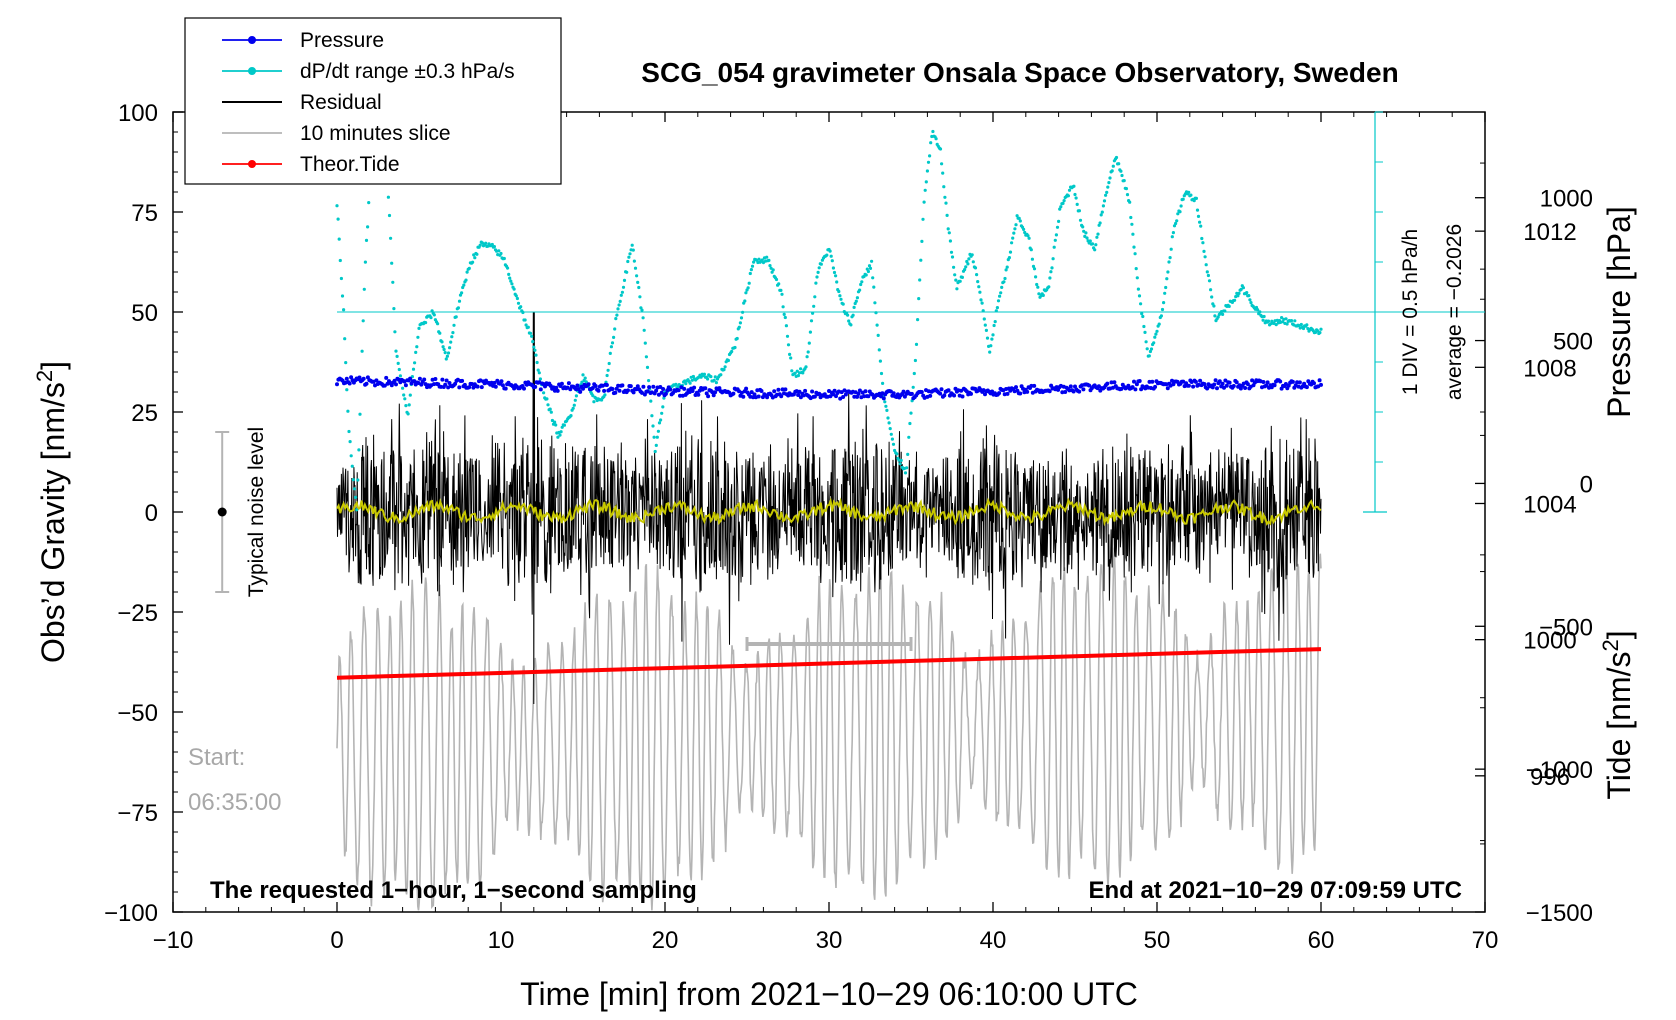 This screenshot has height=1020, width=1676. What do you see at coordinates (144, 313) in the screenshot?
I see `y-tick-label: 50` at bounding box center [144, 313].